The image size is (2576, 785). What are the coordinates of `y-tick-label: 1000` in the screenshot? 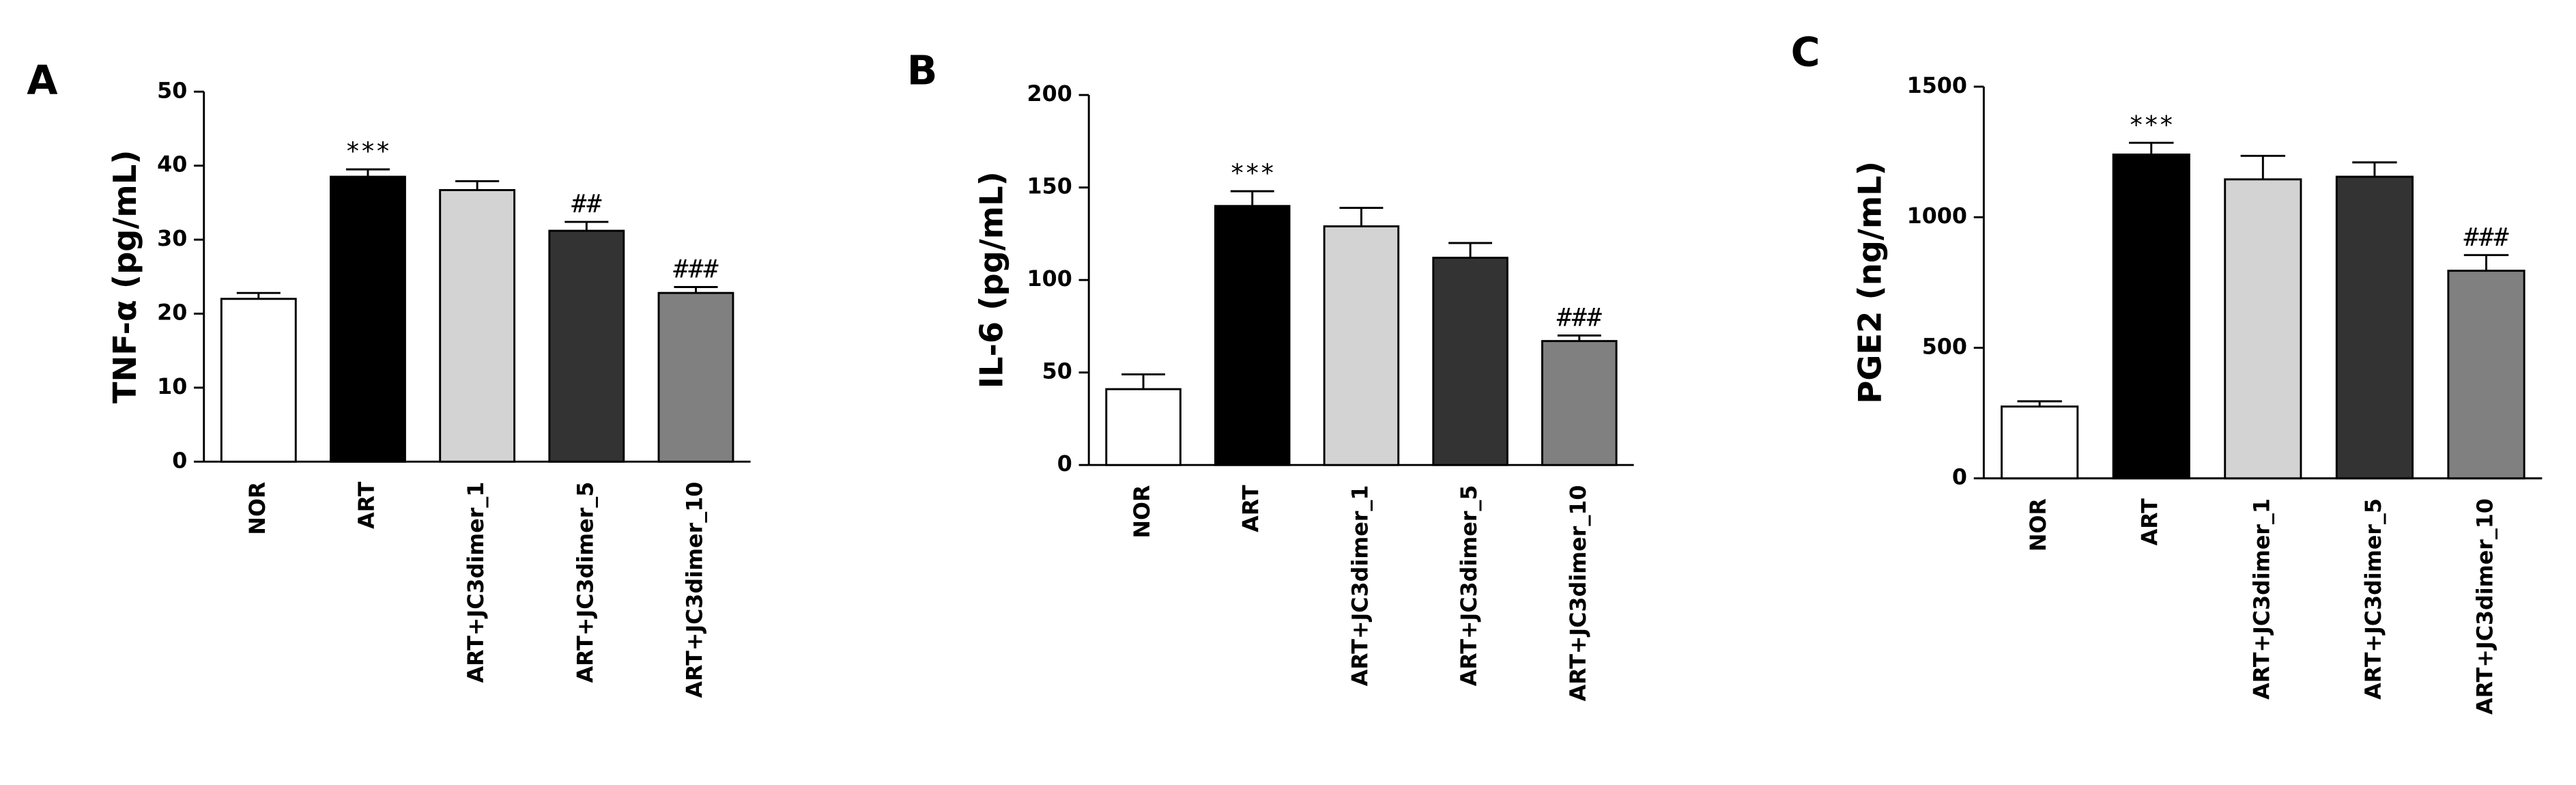 It's located at (1937, 216).